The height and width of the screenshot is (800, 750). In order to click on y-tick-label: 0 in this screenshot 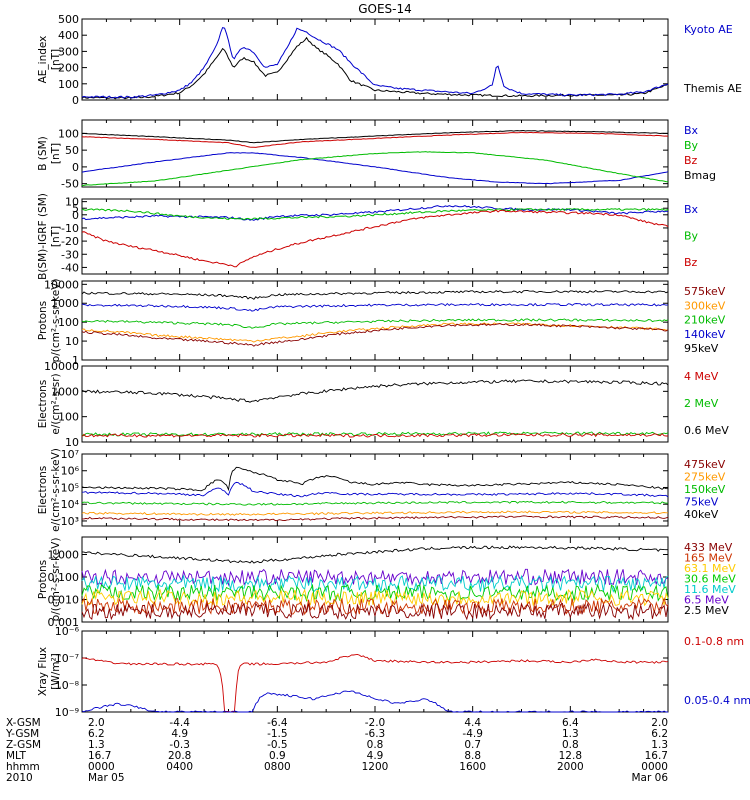, I will do `click(75, 215)`.